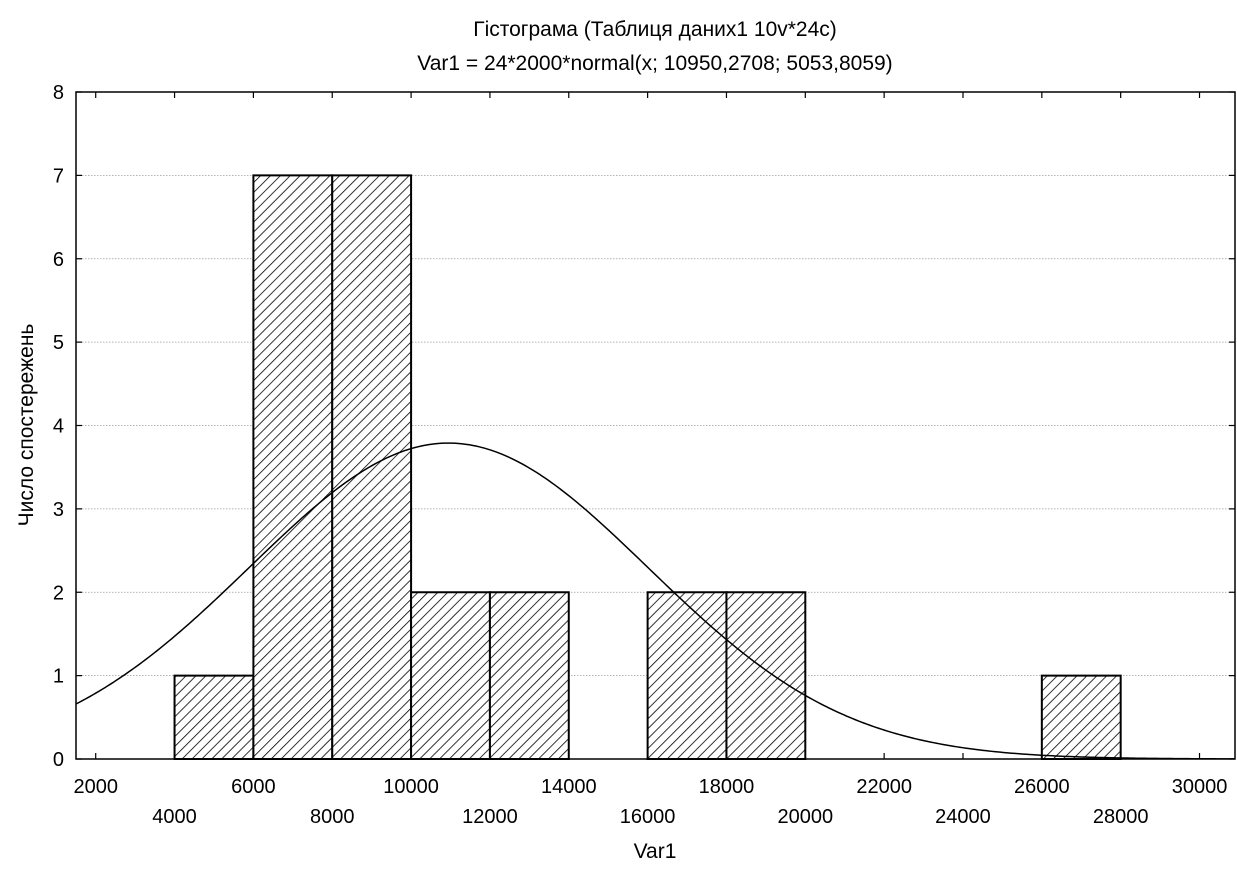 The width and height of the screenshot is (1237, 870). What do you see at coordinates (174, 817) in the screenshot?
I see `x-tick-label-1: 4000` at bounding box center [174, 817].